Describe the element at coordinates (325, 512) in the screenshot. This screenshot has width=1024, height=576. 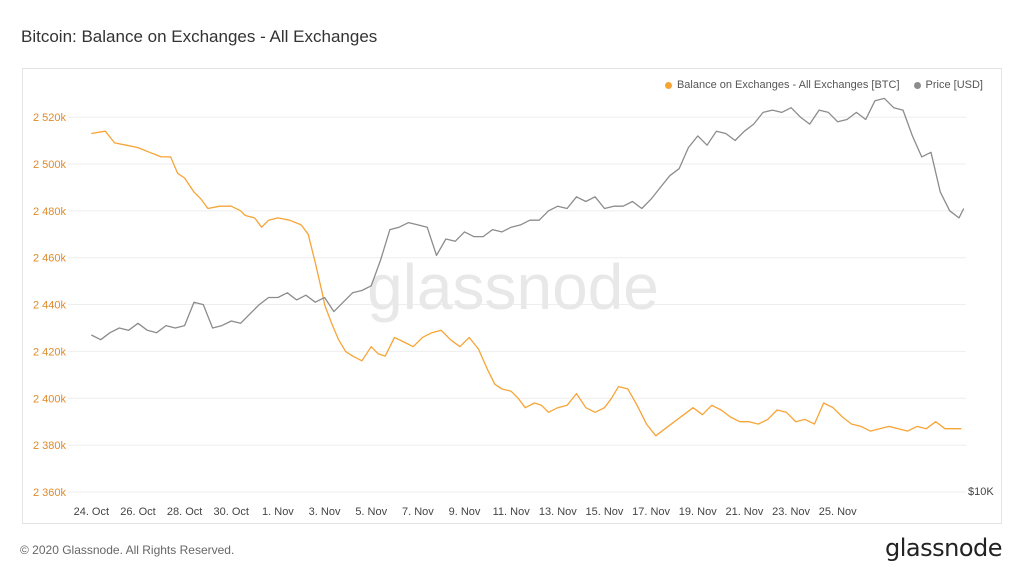
I see `x-axis-tick-label: 3. Nov` at that location.